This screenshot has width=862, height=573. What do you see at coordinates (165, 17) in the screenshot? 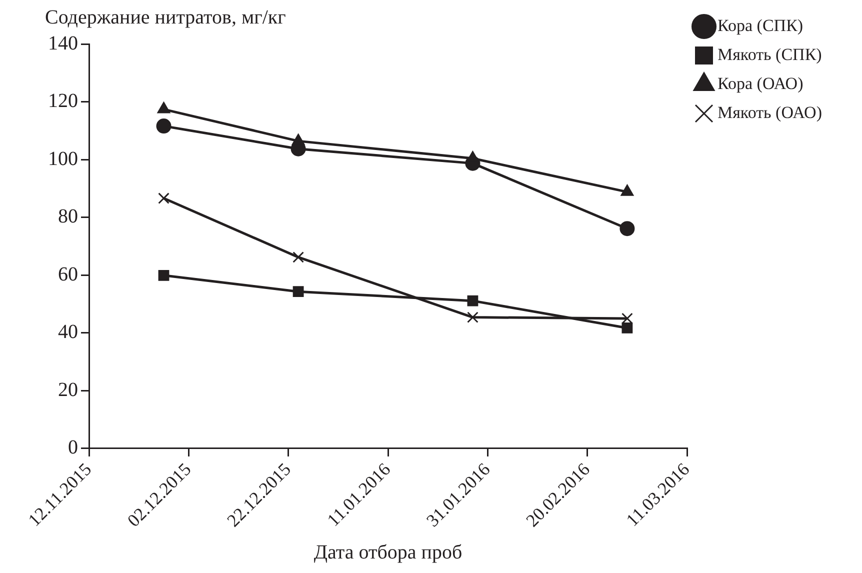
I see `y-axis-title: Содержание нитратов, мг/кг` at bounding box center [165, 17].